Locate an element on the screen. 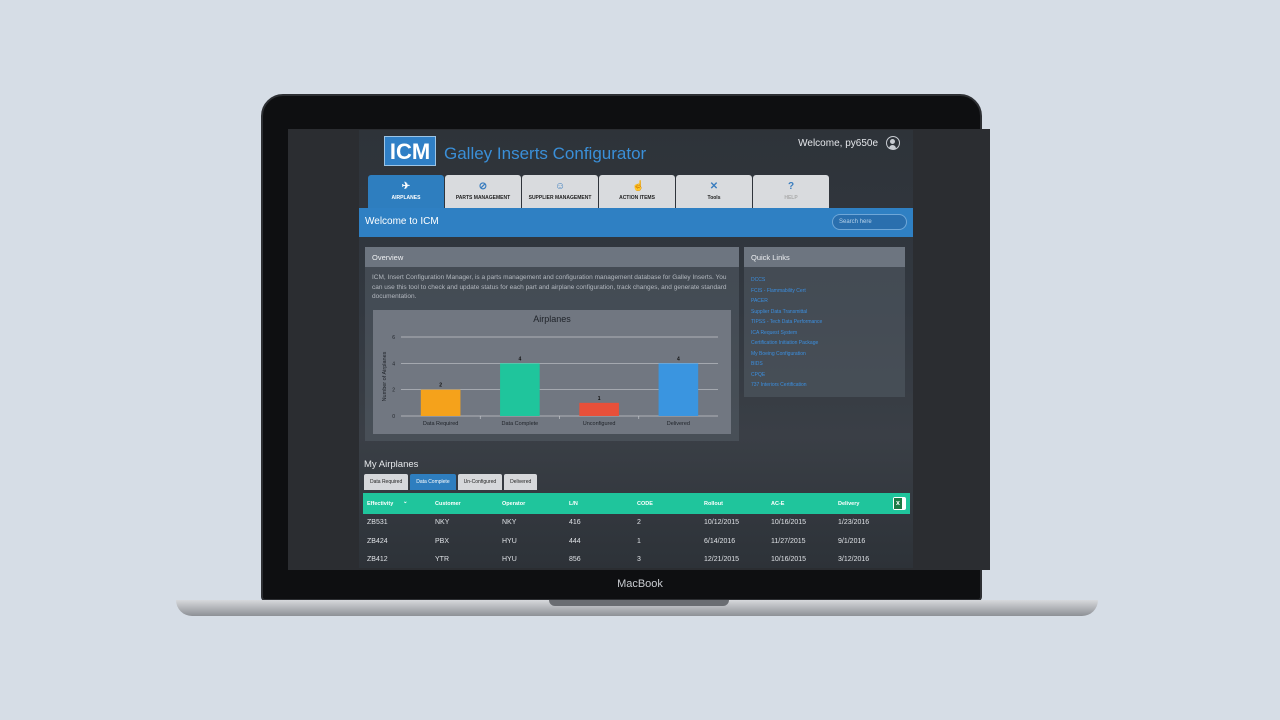 Image resolution: width=1280 pixels, height=720 pixels. table-cell: 444 is located at coordinates (575, 541).